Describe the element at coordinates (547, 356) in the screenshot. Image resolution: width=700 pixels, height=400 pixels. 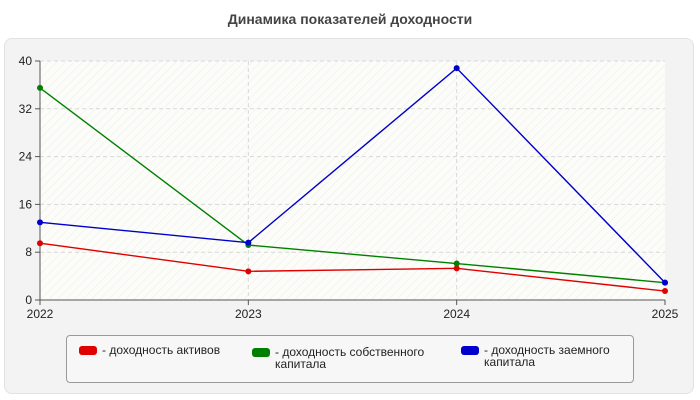
I see `legend-label-debt: - доходность заемного капитала` at that location.